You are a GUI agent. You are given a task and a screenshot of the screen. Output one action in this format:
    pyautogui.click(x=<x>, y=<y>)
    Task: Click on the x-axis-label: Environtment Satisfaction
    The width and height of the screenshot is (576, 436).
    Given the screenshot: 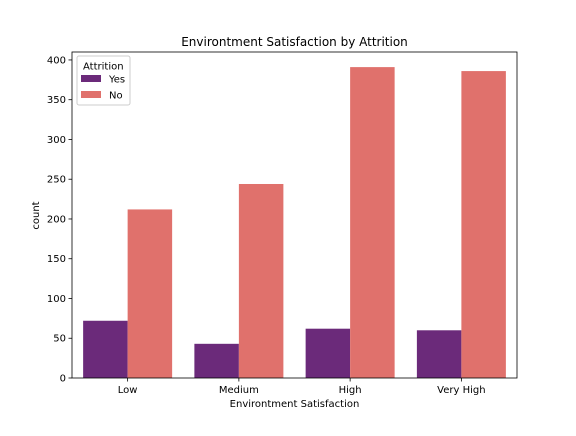 What is the action you would take?
    pyautogui.click(x=295, y=404)
    